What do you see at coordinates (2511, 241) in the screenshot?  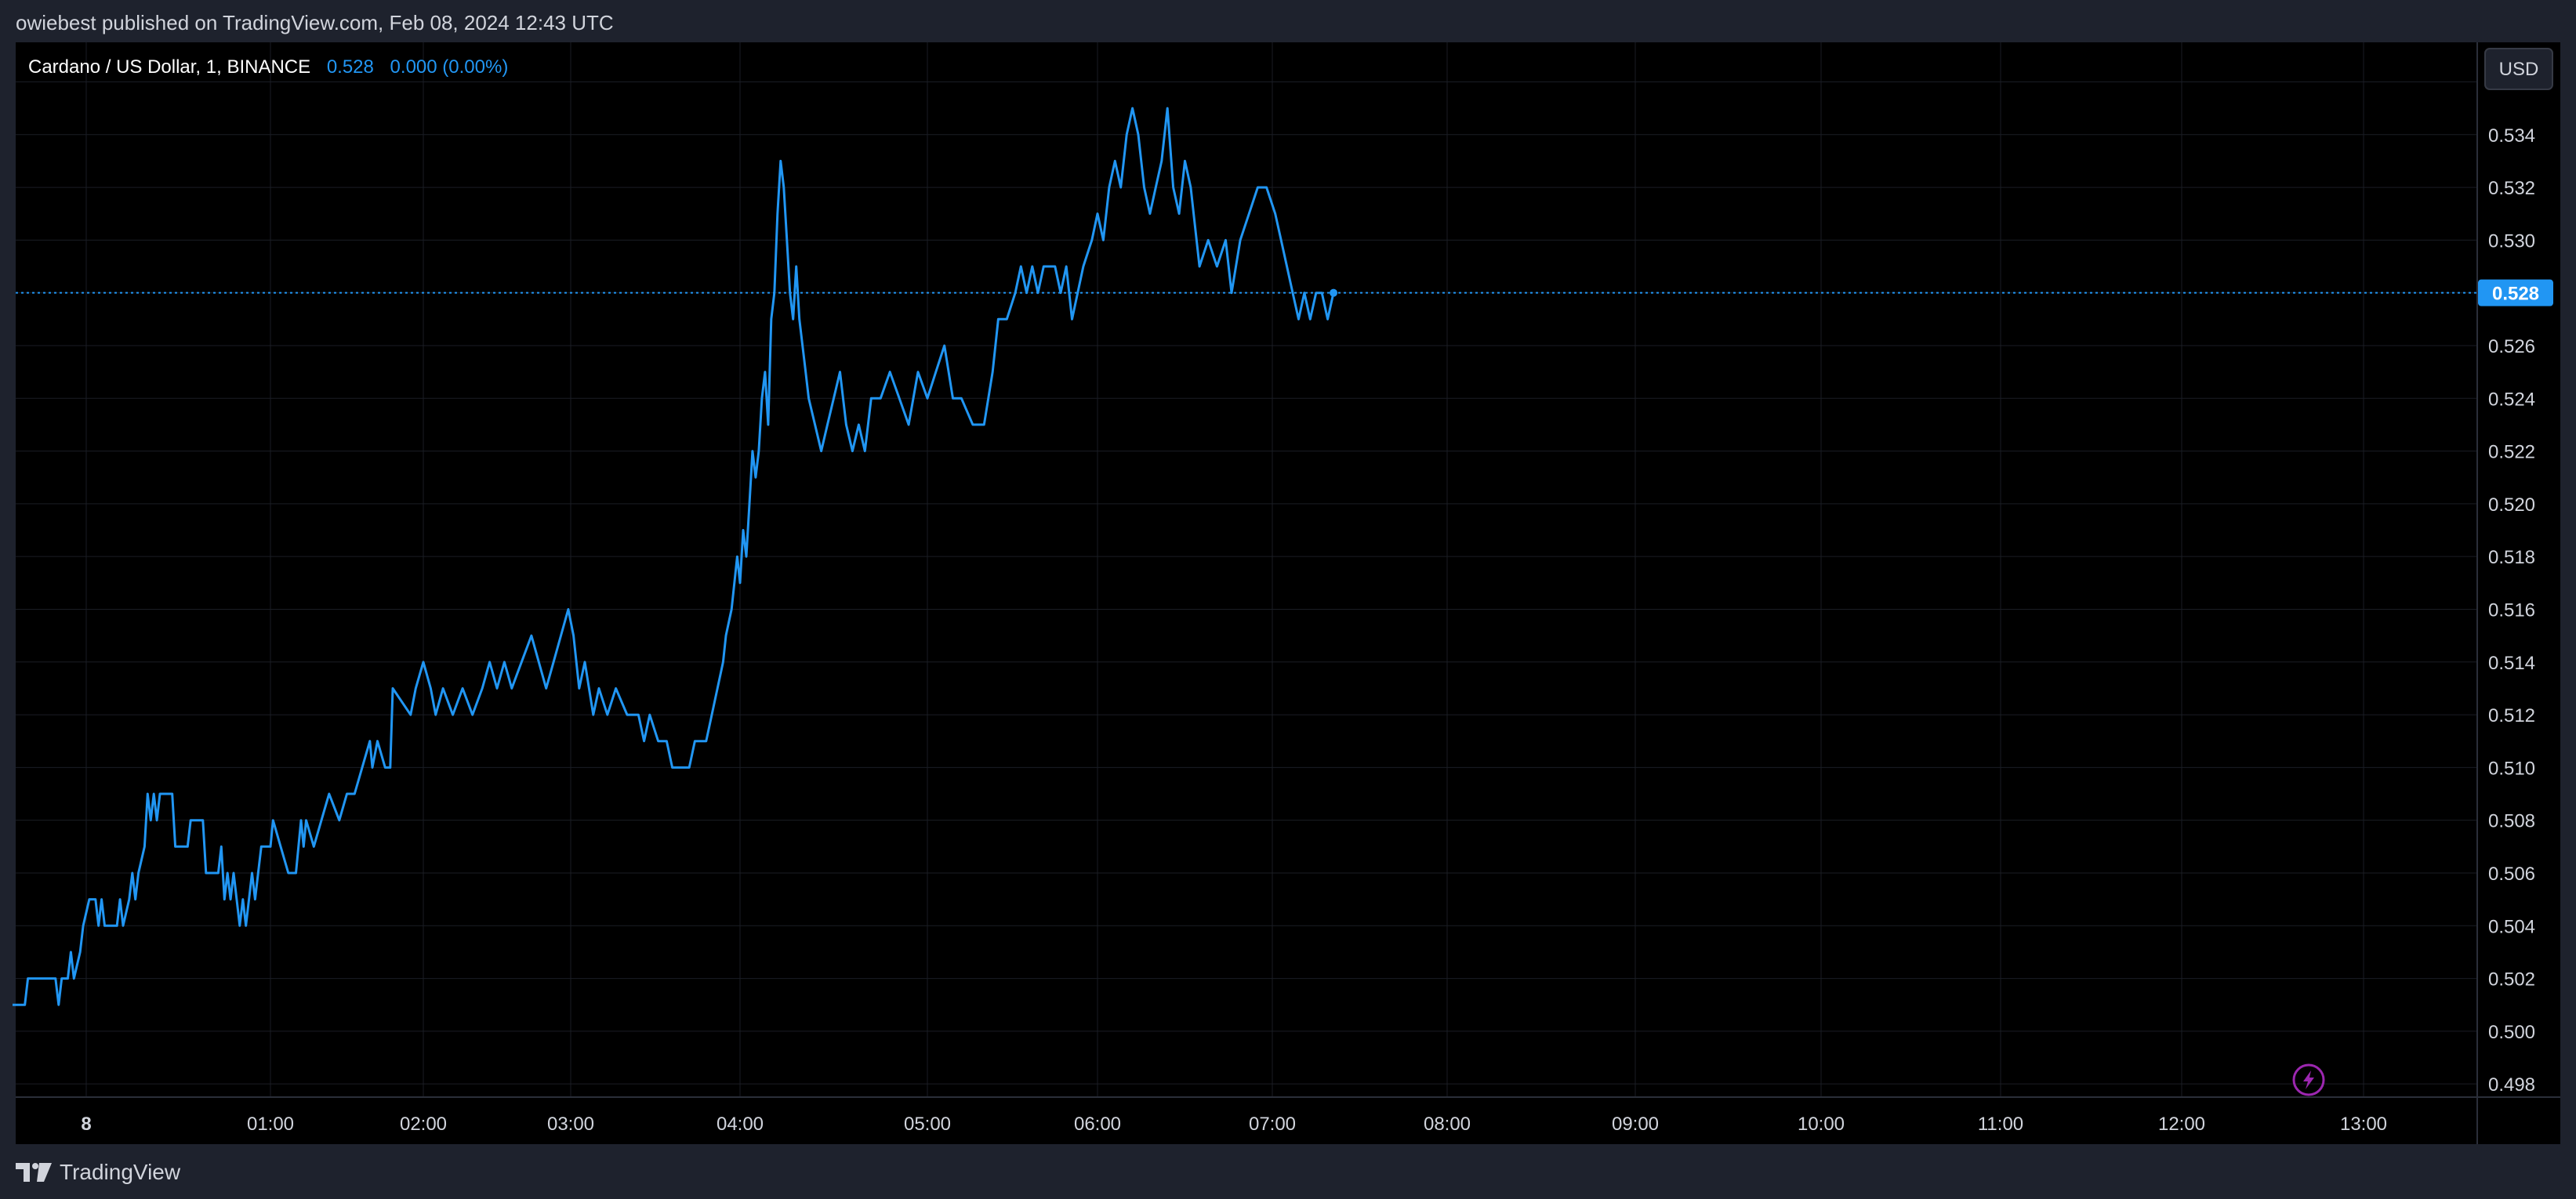 I see `y-tick-label: 0.530` at bounding box center [2511, 241].